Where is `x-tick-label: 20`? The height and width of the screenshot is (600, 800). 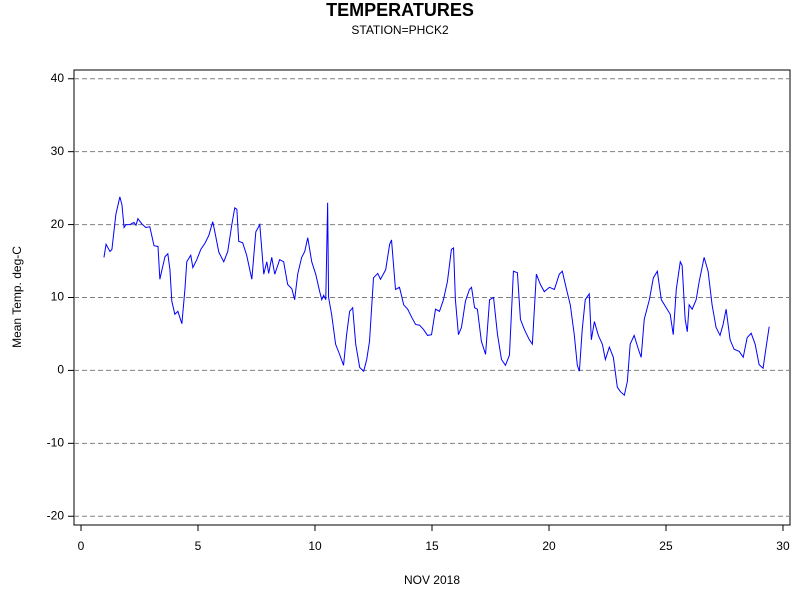 x-tick-label: 20 is located at coordinates (549, 546).